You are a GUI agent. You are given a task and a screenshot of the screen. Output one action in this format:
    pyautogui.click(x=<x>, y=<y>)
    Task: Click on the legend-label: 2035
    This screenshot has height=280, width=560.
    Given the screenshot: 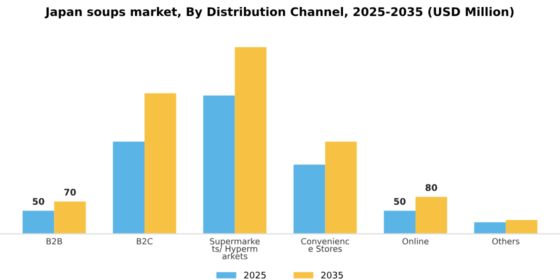 What is the action you would take?
    pyautogui.click(x=332, y=275)
    